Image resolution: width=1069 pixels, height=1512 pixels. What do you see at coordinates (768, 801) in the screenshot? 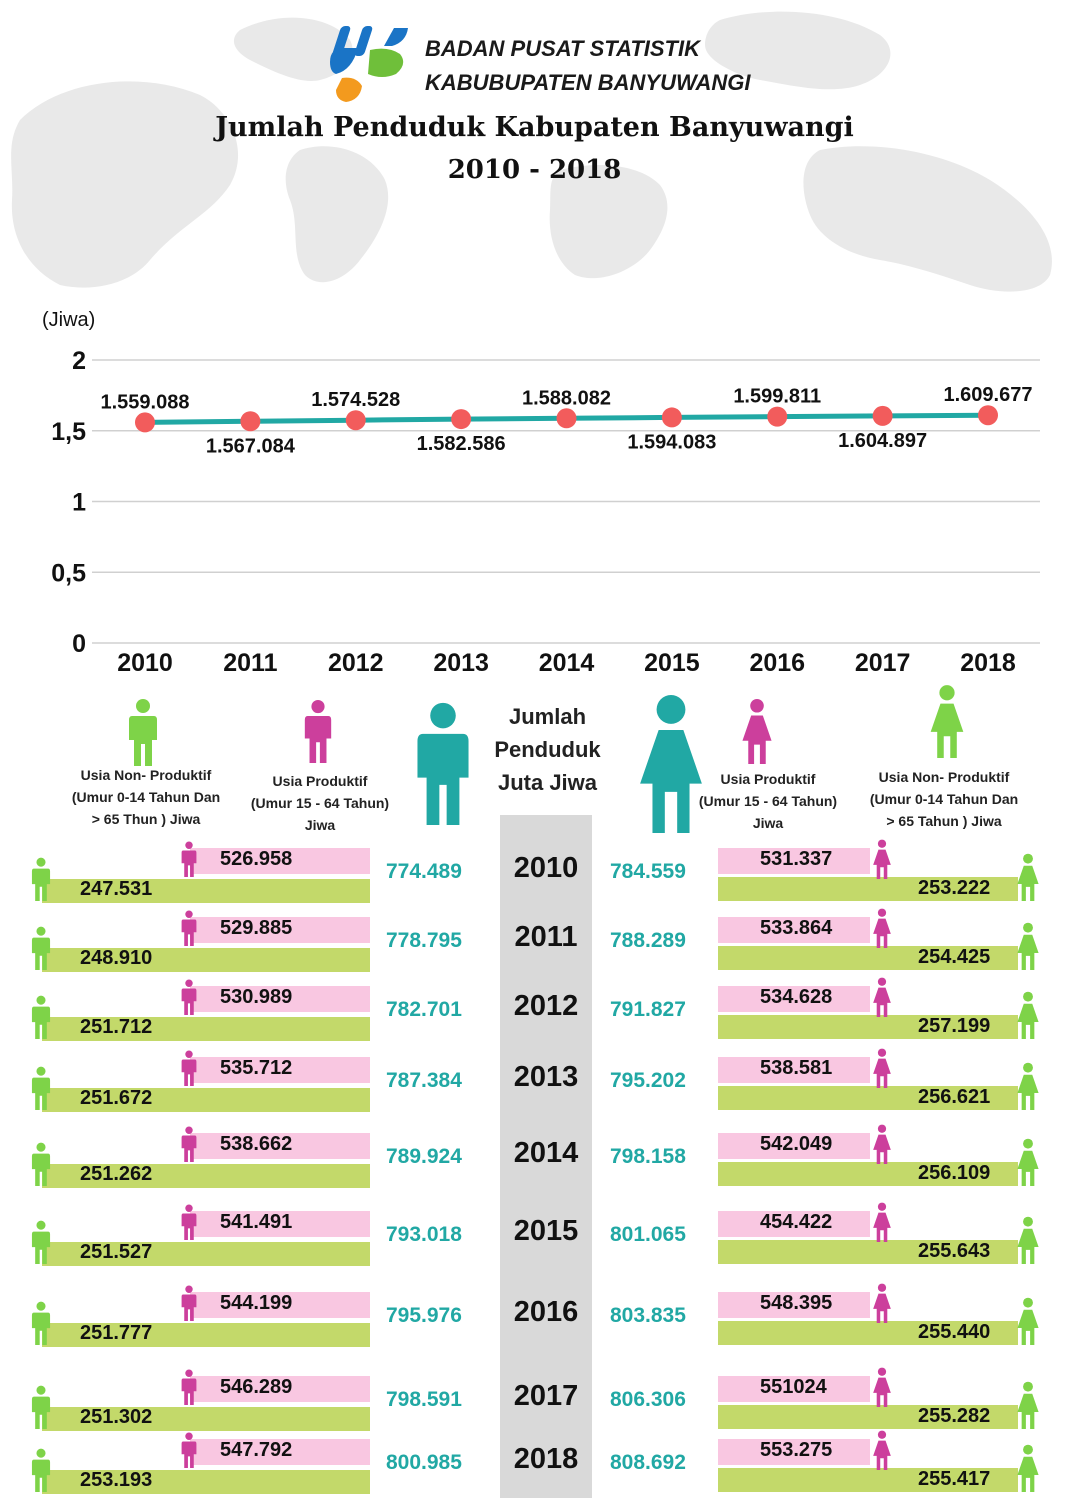
I see `legend-line: (Umur 15 - 64 Tahun)` at bounding box center [768, 801].